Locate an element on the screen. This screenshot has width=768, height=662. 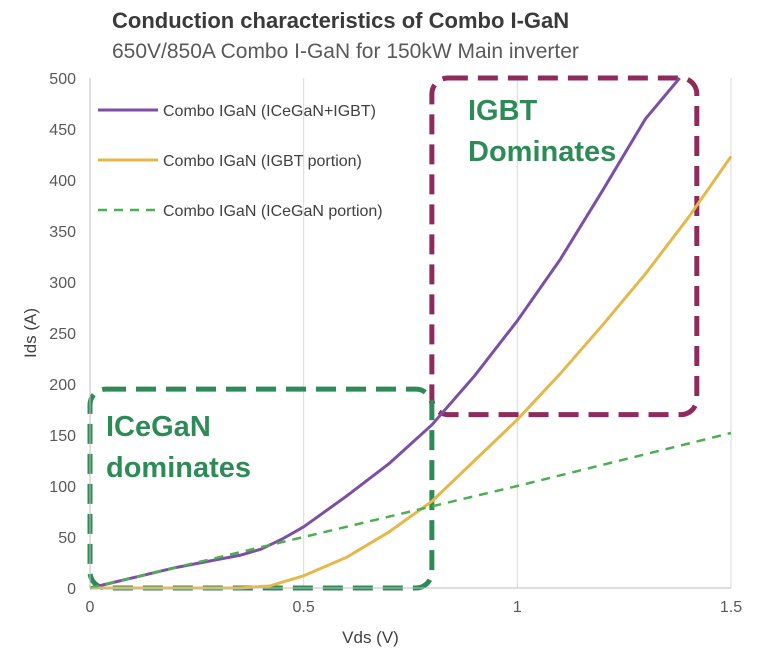
y-tick-label: 200 is located at coordinates (62, 385).